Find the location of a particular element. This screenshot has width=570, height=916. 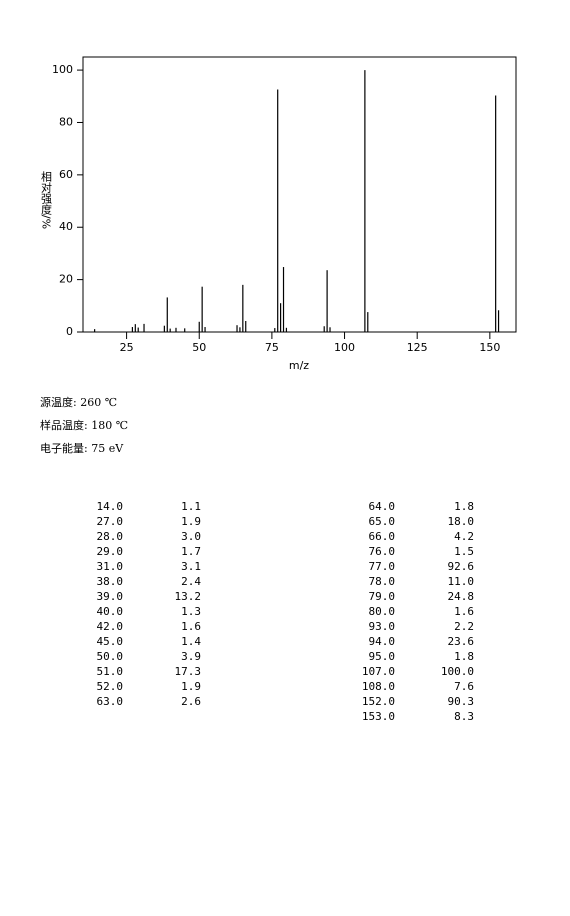

intensity-cell: 18.0 is located at coordinates (461, 521).